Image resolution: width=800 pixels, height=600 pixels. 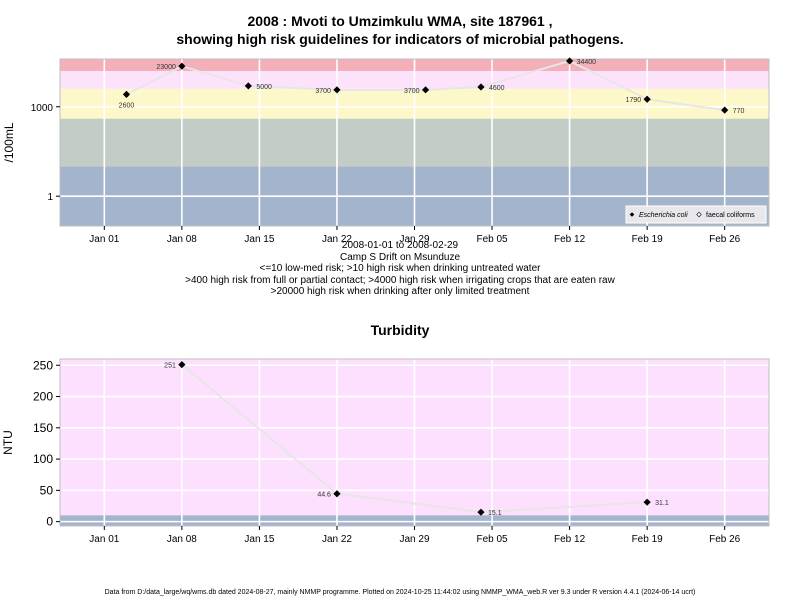 I want to click on subtitle-date-range: 2008-01-01 to 2008-02-29, so click(x=400, y=245).